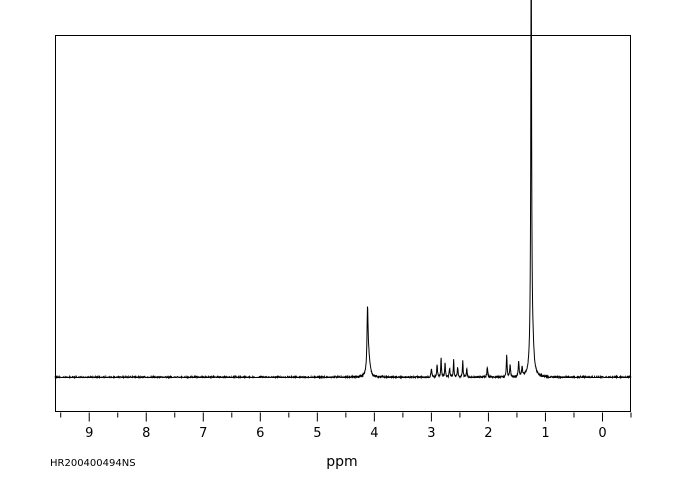  Describe the element at coordinates (545, 433) in the screenshot. I see `x-axis-tick-label: 1` at that location.